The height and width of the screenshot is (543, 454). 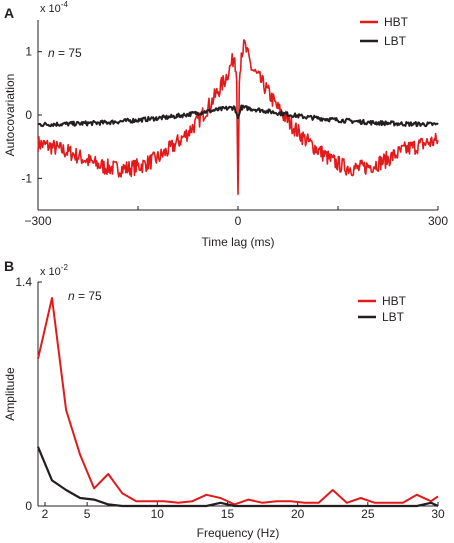 What do you see at coordinates (10, 394) in the screenshot?
I see `y-axis-label: Amplitude` at bounding box center [10, 394].